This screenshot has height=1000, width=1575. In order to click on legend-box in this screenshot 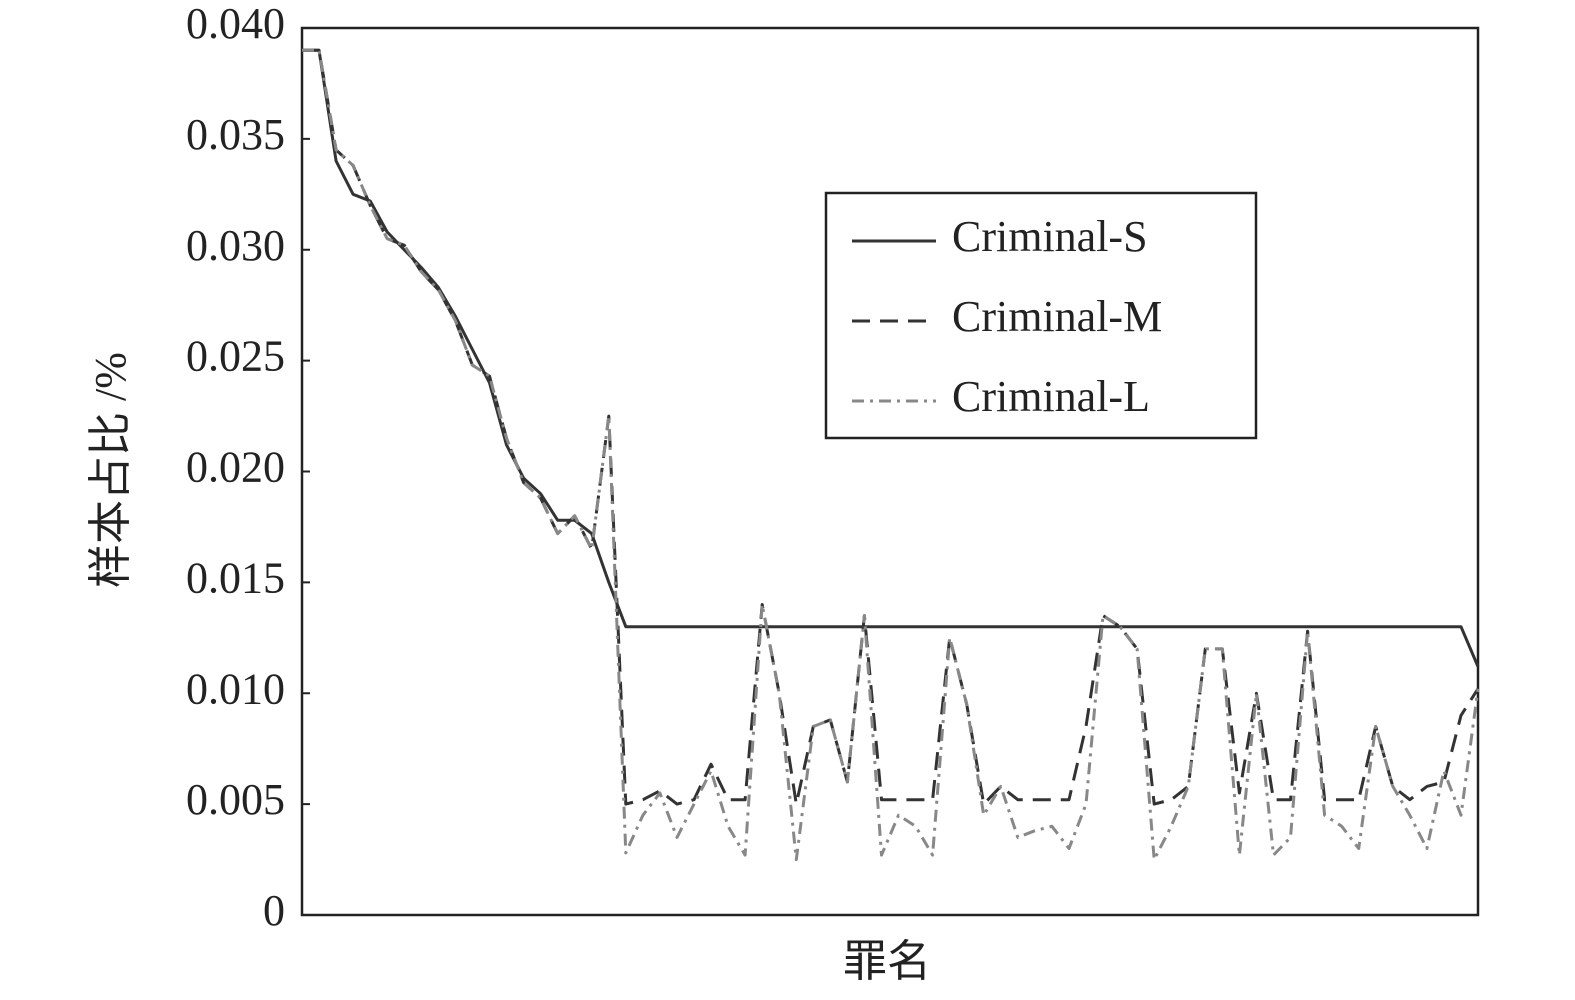, I will do `click(1041, 315)`.